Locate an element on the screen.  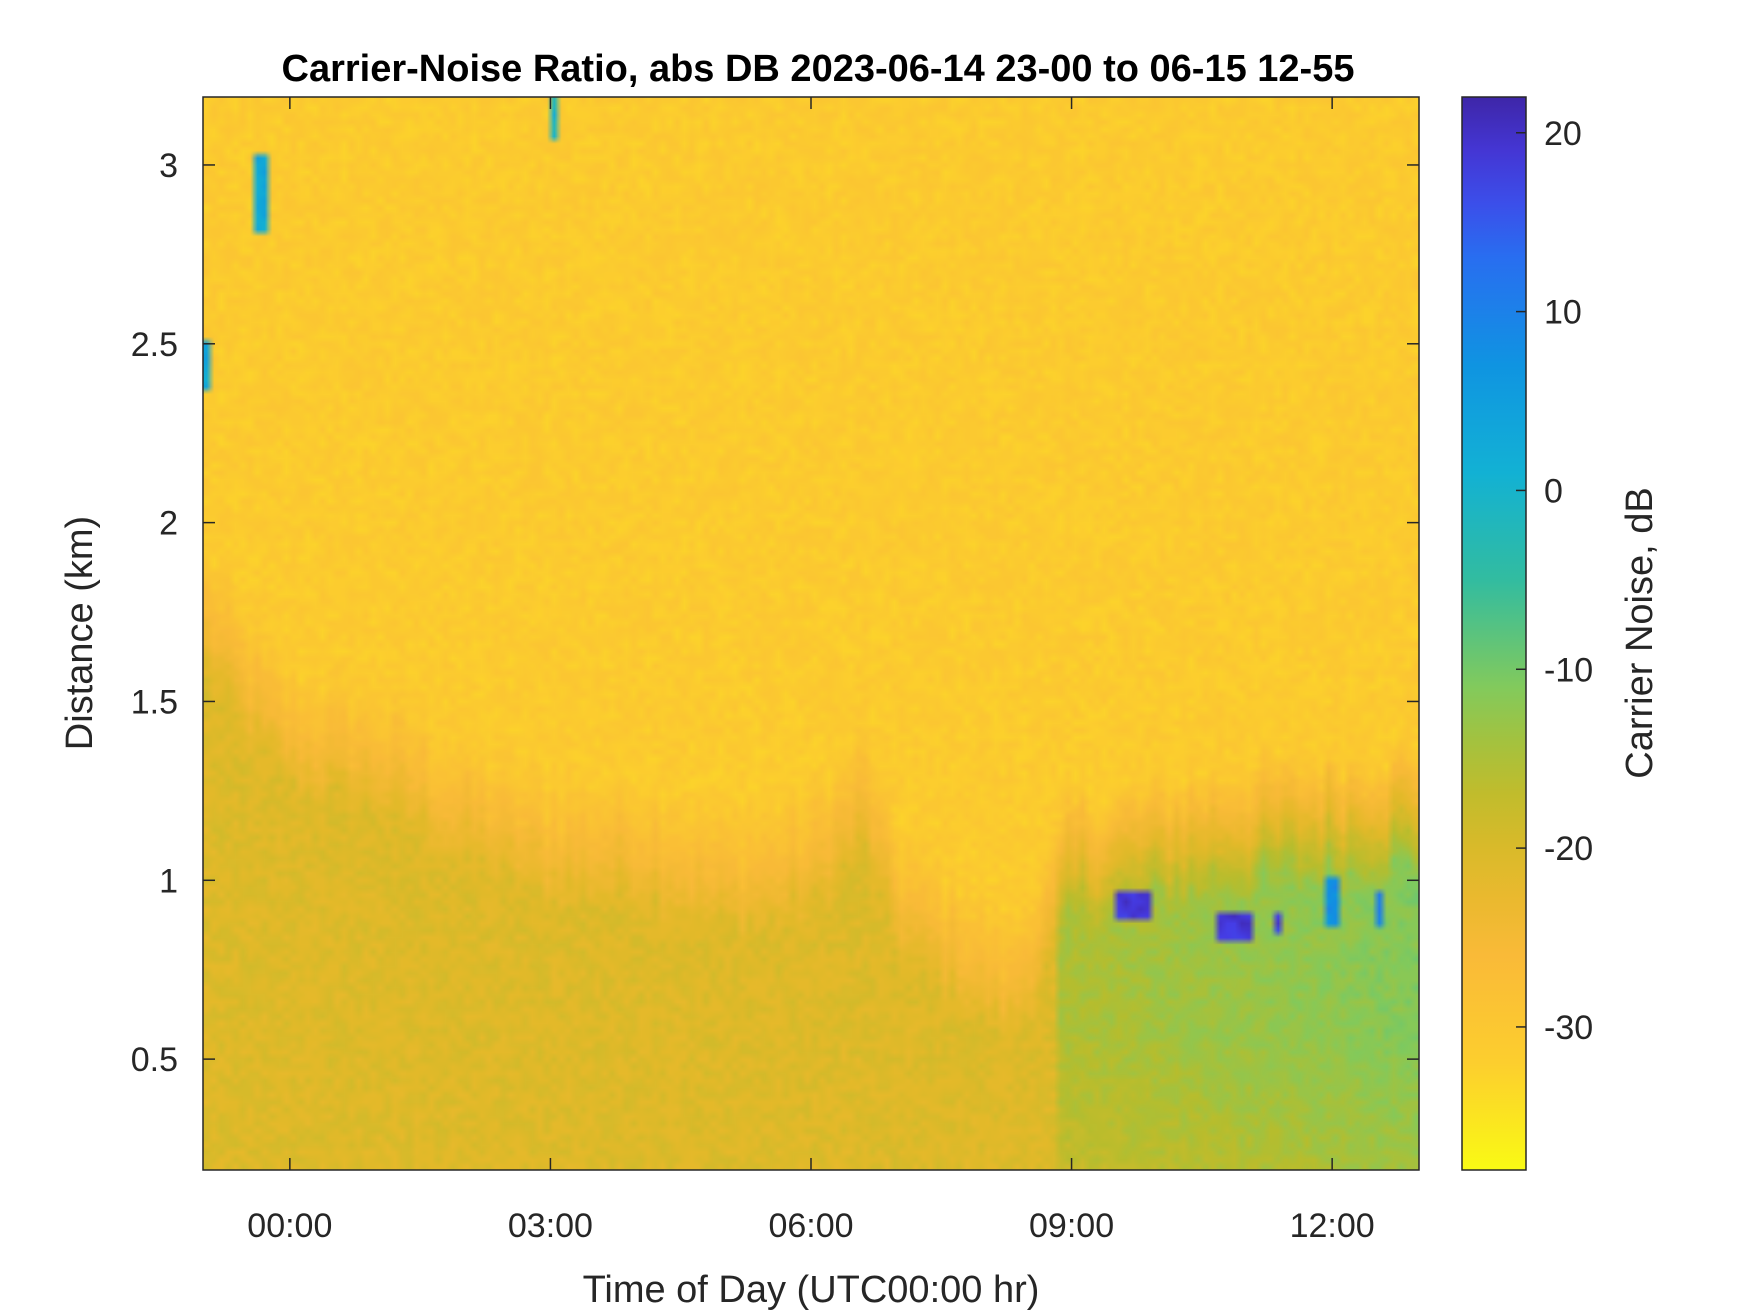
y-tick-label: 2 is located at coordinates (168, 524).